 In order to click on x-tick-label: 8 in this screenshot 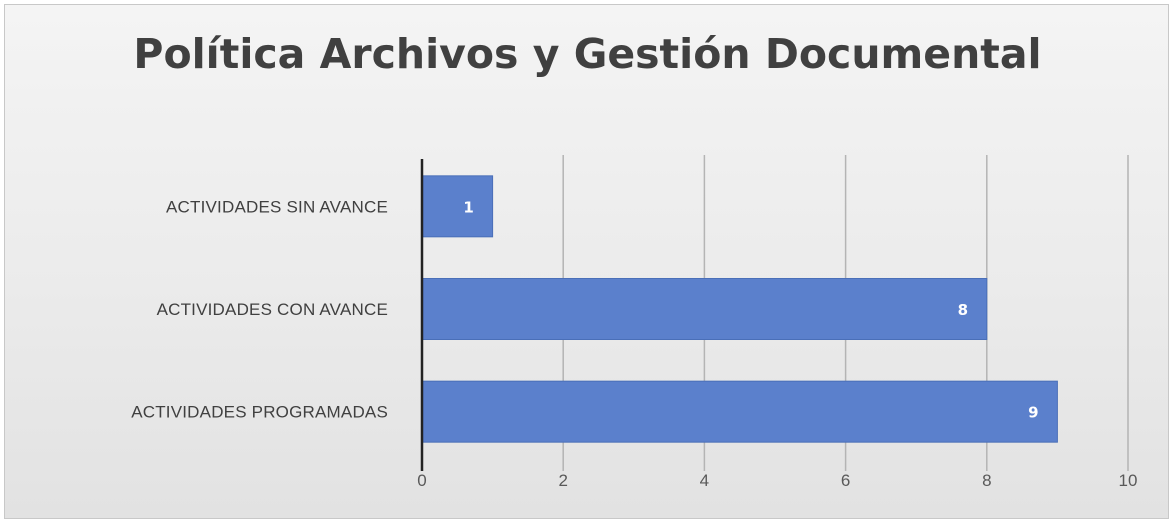, I will do `click(986, 480)`.